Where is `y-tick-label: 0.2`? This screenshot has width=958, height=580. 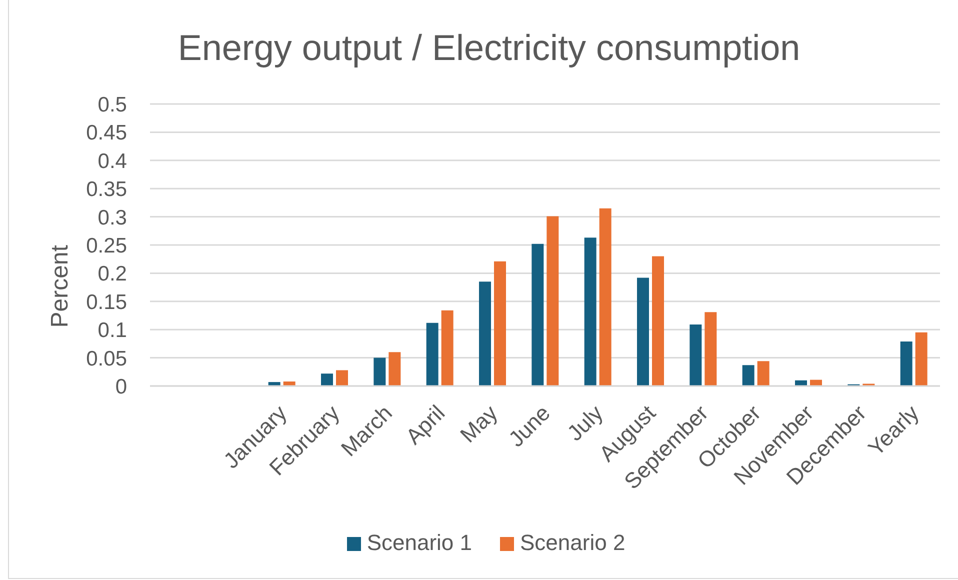
y-tick-label: 0.2 is located at coordinates (112, 274).